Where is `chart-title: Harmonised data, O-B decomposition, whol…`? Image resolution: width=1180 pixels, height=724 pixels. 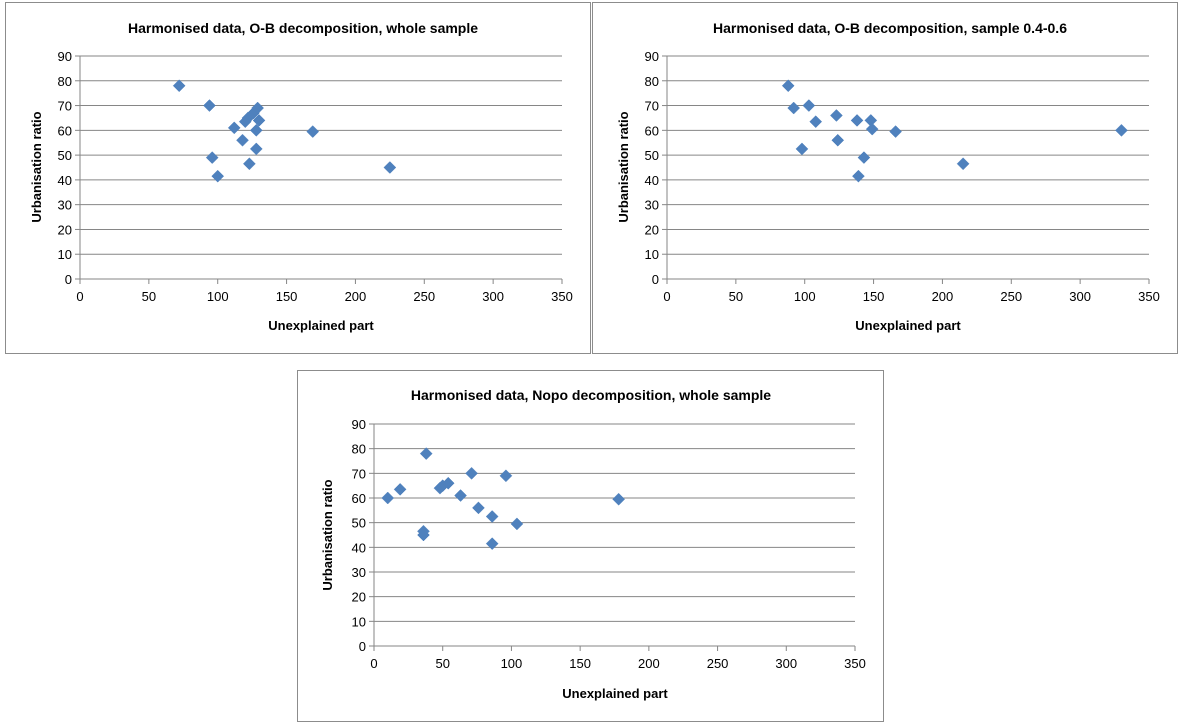 chart-title: Harmonised data, O-B decomposition, whol… is located at coordinates (303, 28).